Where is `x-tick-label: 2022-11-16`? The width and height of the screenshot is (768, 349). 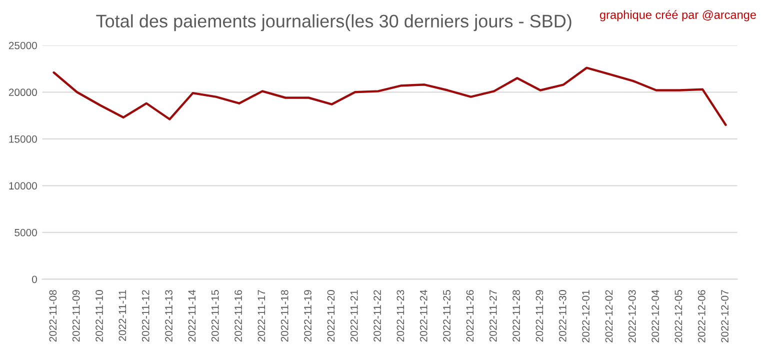 x-tick-label: 2022-11-16 is located at coordinates (238, 316).